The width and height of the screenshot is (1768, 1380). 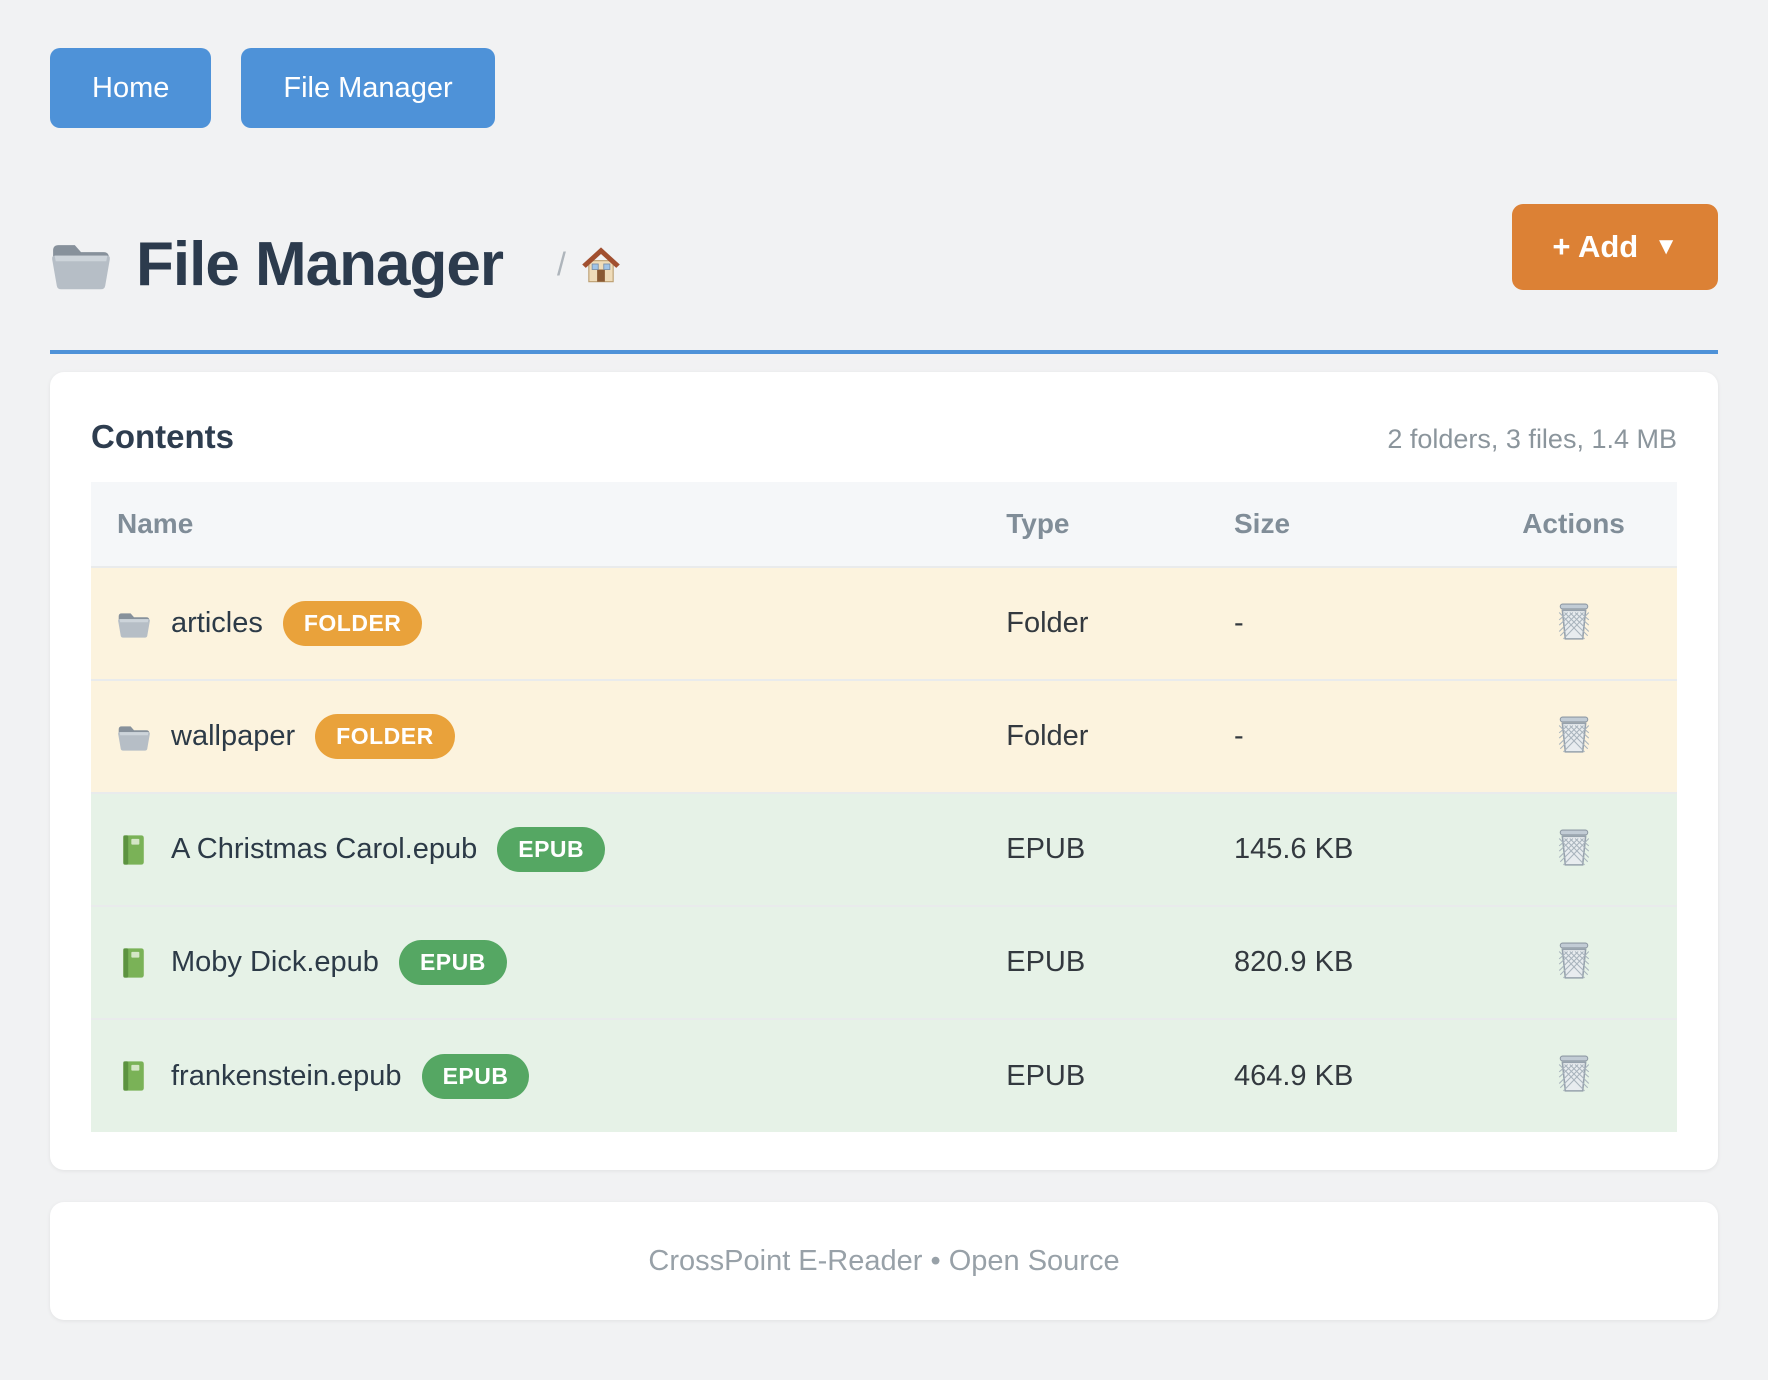 I want to click on title-group: File Manager /, so click(x=336, y=264).